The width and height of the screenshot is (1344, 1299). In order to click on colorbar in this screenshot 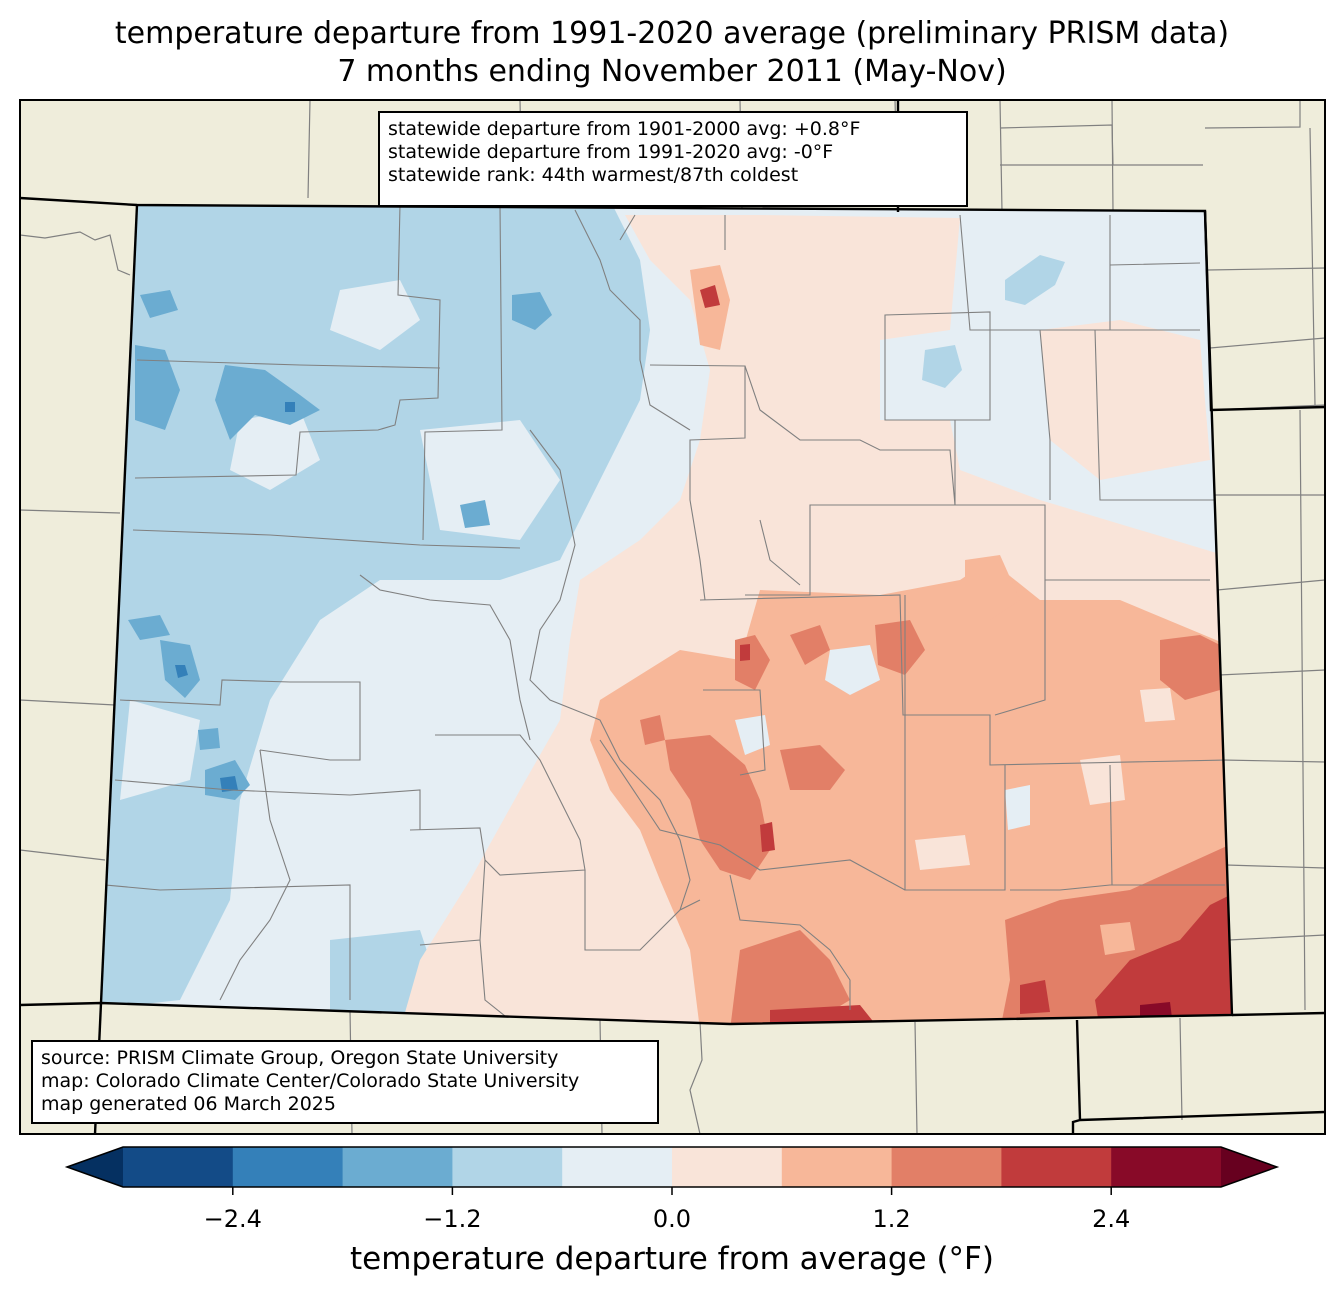, I will do `click(672, 1170)`.